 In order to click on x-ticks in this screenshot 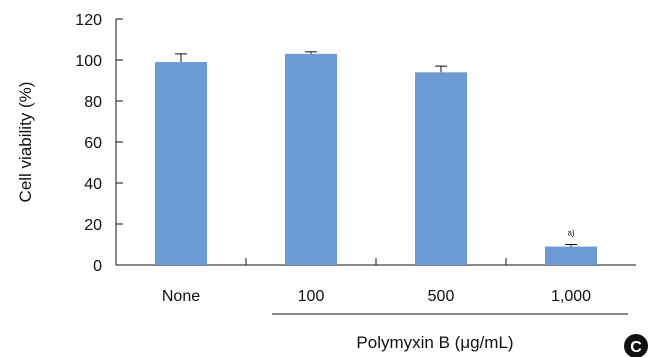, I will do `click(376, 261)`.